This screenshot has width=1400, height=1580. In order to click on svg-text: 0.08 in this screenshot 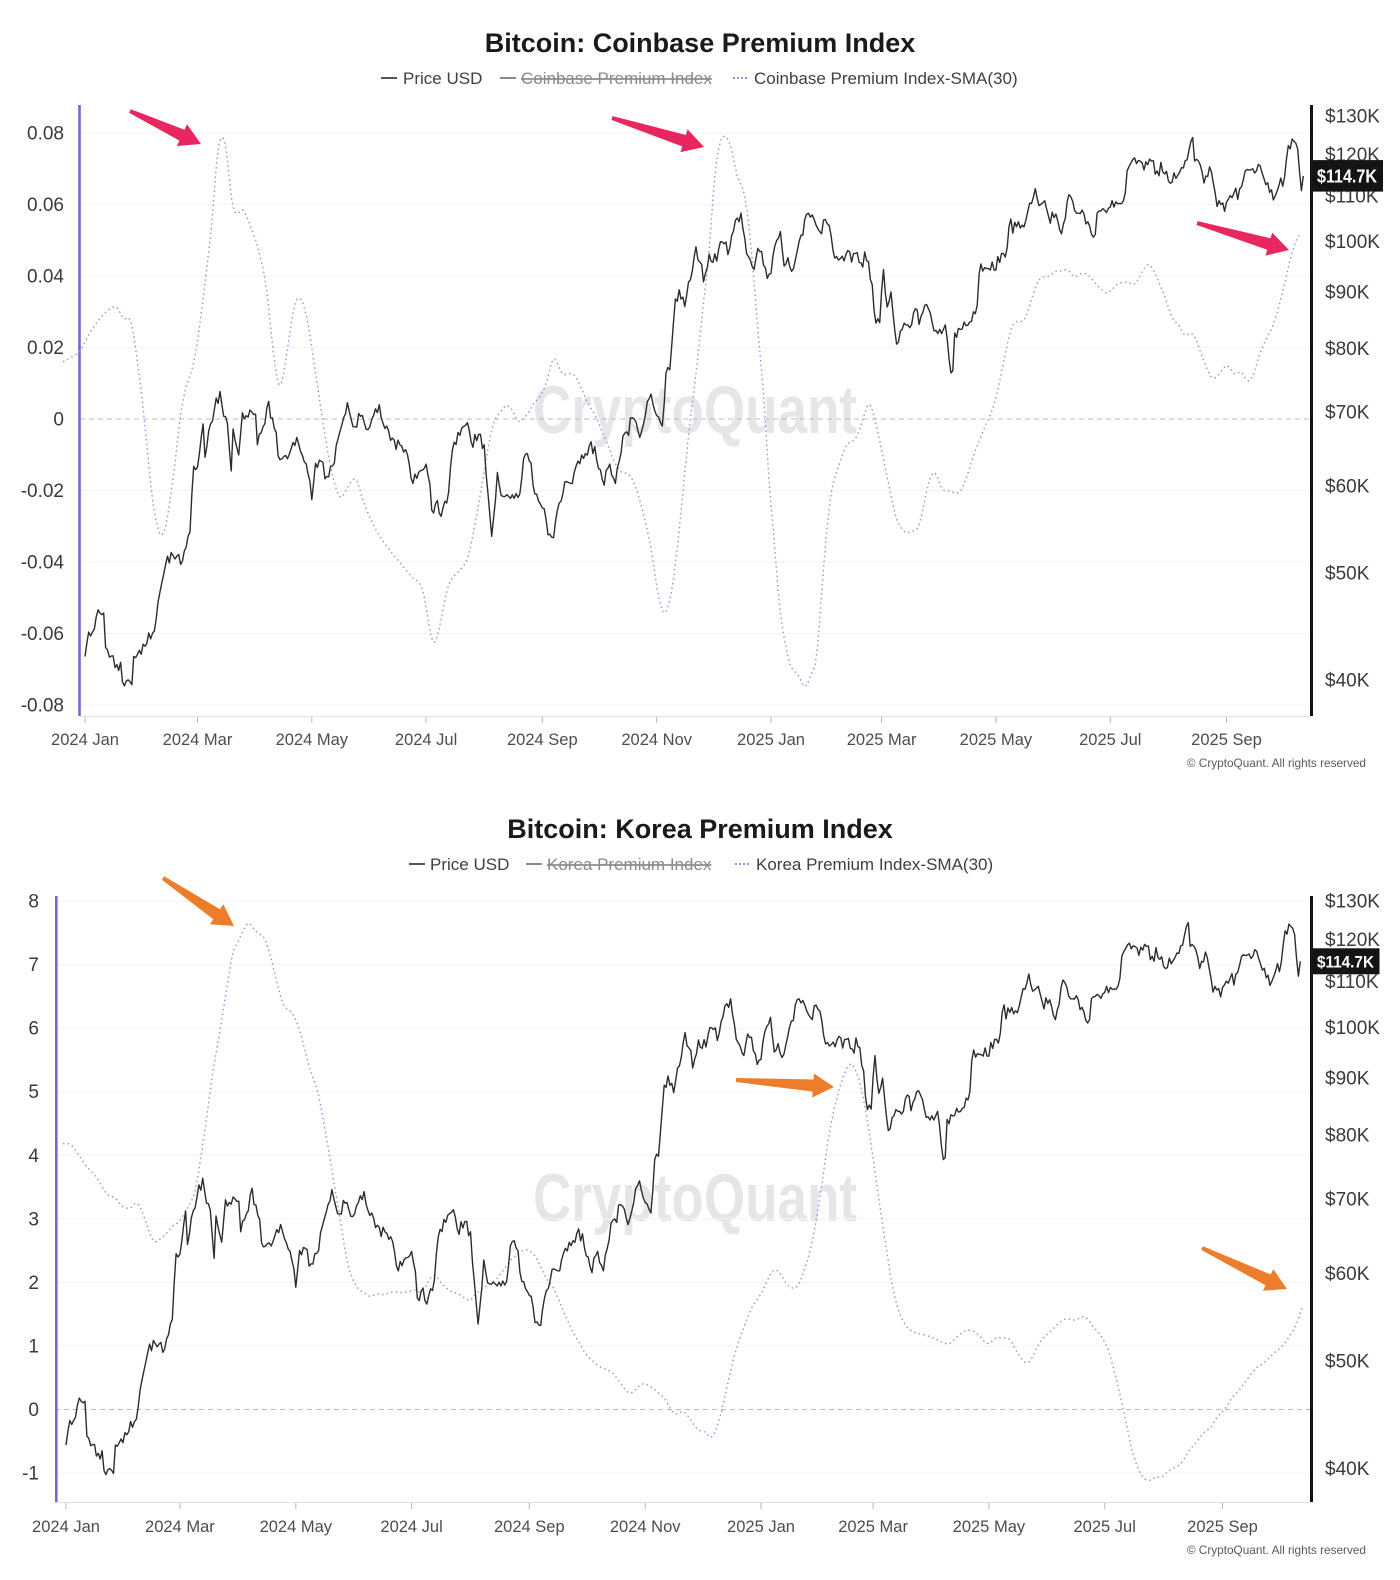, I will do `click(45, 134)`.